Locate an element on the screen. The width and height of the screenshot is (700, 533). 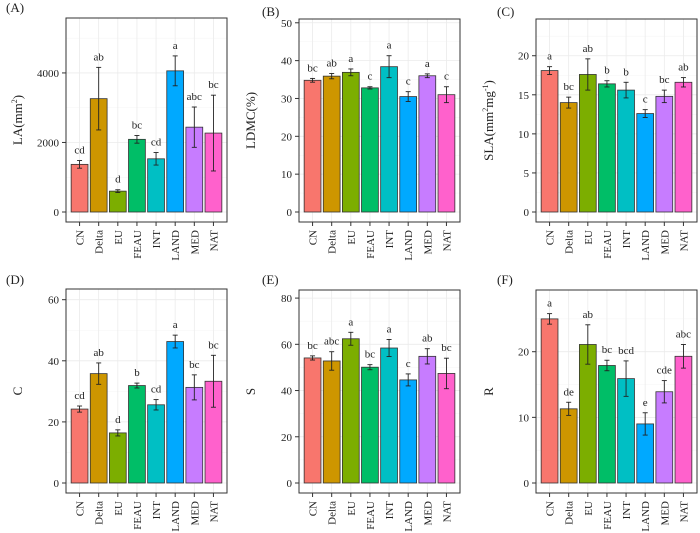
significance-letter-med: abc is located at coordinates (194, 97).